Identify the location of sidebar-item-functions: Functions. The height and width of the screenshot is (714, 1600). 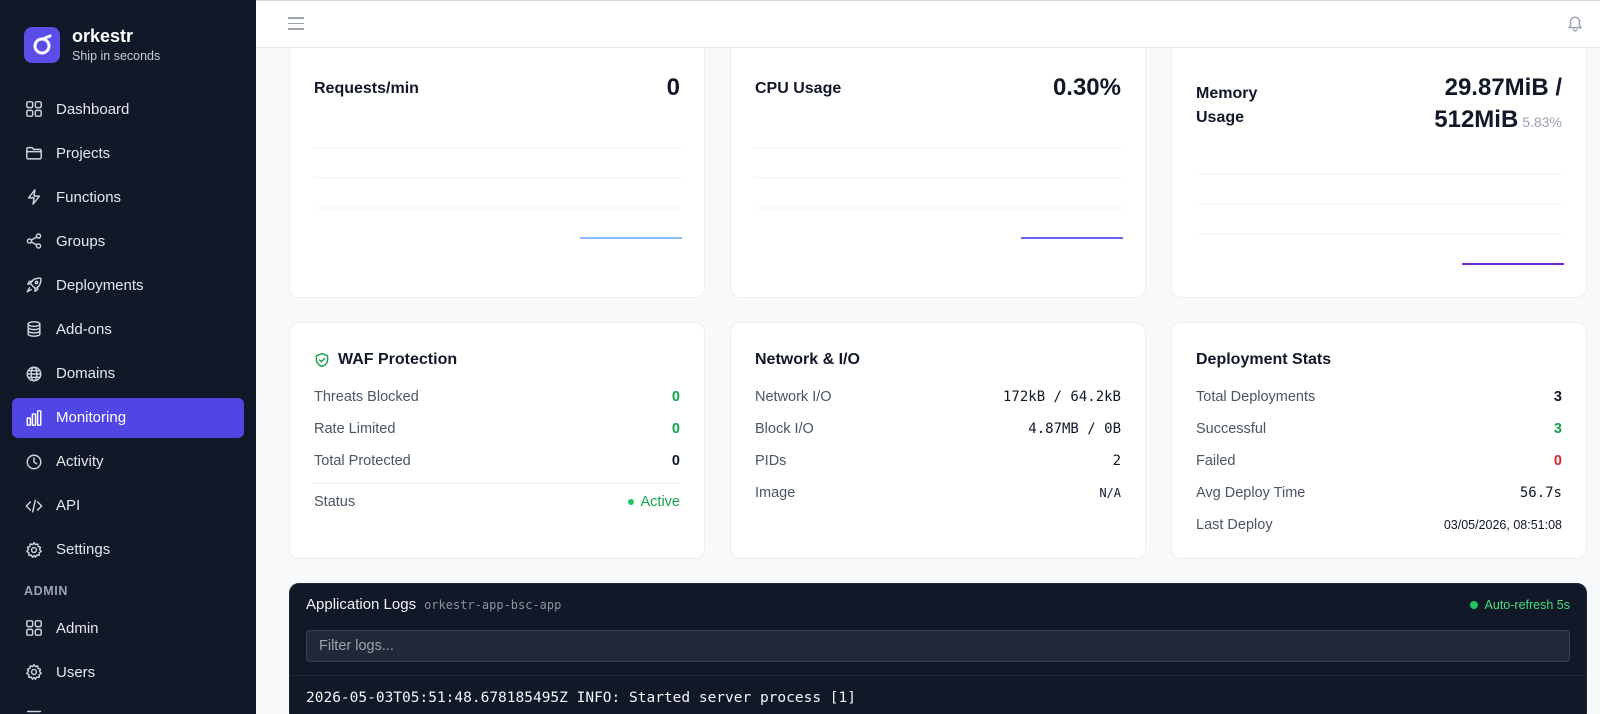
(128, 197).